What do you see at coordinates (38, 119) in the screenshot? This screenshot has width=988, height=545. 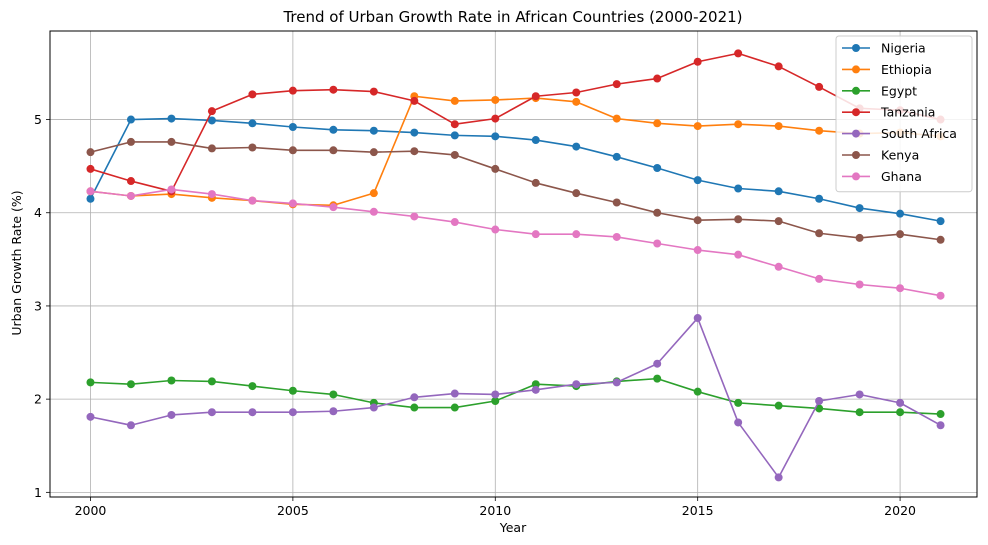 I see `y-tick-label: 5` at bounding box center [38, 119].